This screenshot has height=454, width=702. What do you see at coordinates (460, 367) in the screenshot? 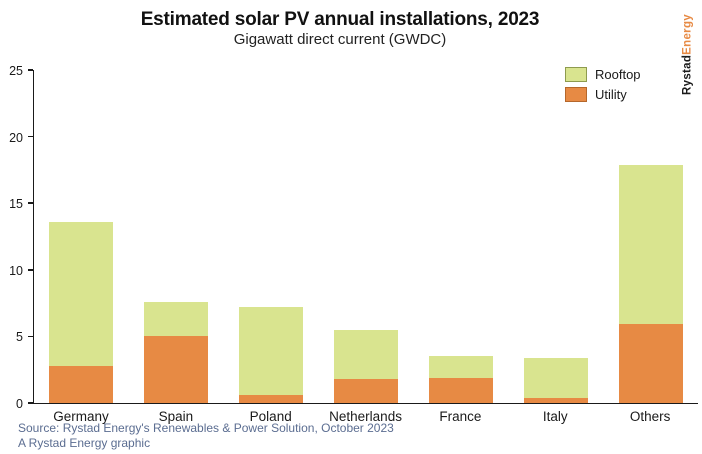
I see `bar-segment-rooftop-france` at bounding box center [460, 367].